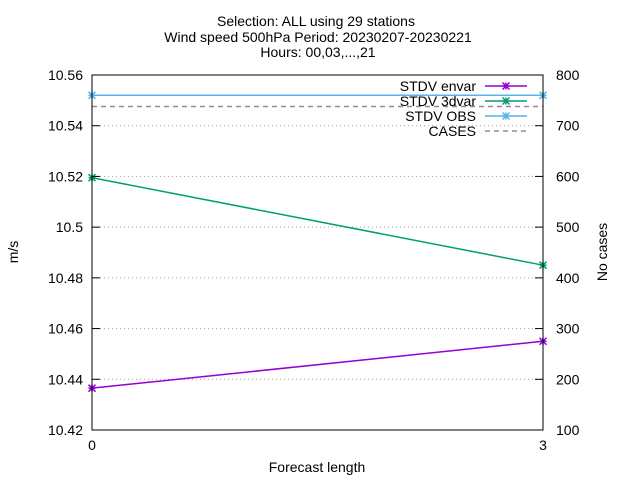  I want to click on legend-label: STDV envar, so click(438, 86).